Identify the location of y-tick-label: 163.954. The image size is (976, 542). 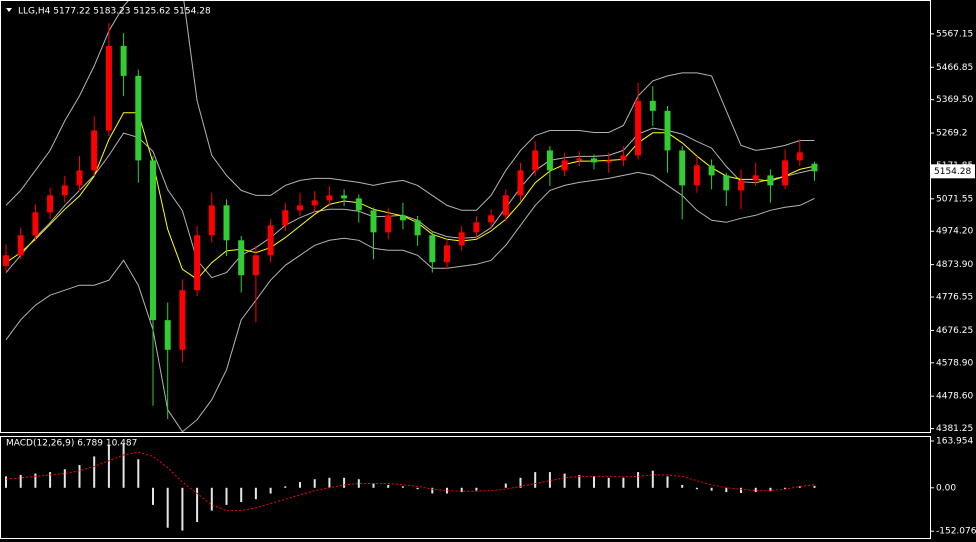
(954, 442).